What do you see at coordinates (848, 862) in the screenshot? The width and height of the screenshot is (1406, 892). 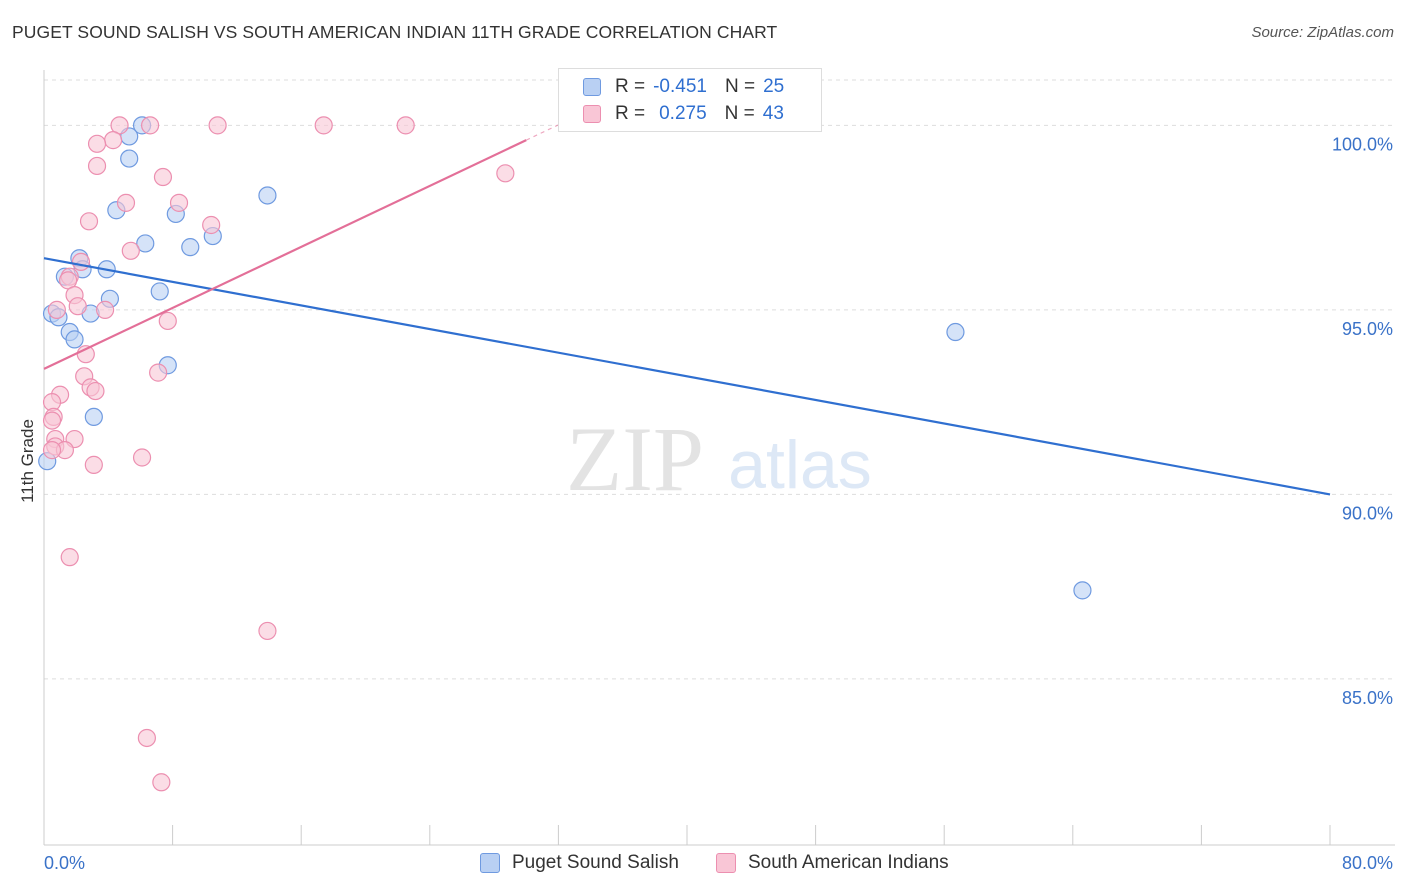 I see `series-legend-label: South American Indians` at bounding box center [848, 862].